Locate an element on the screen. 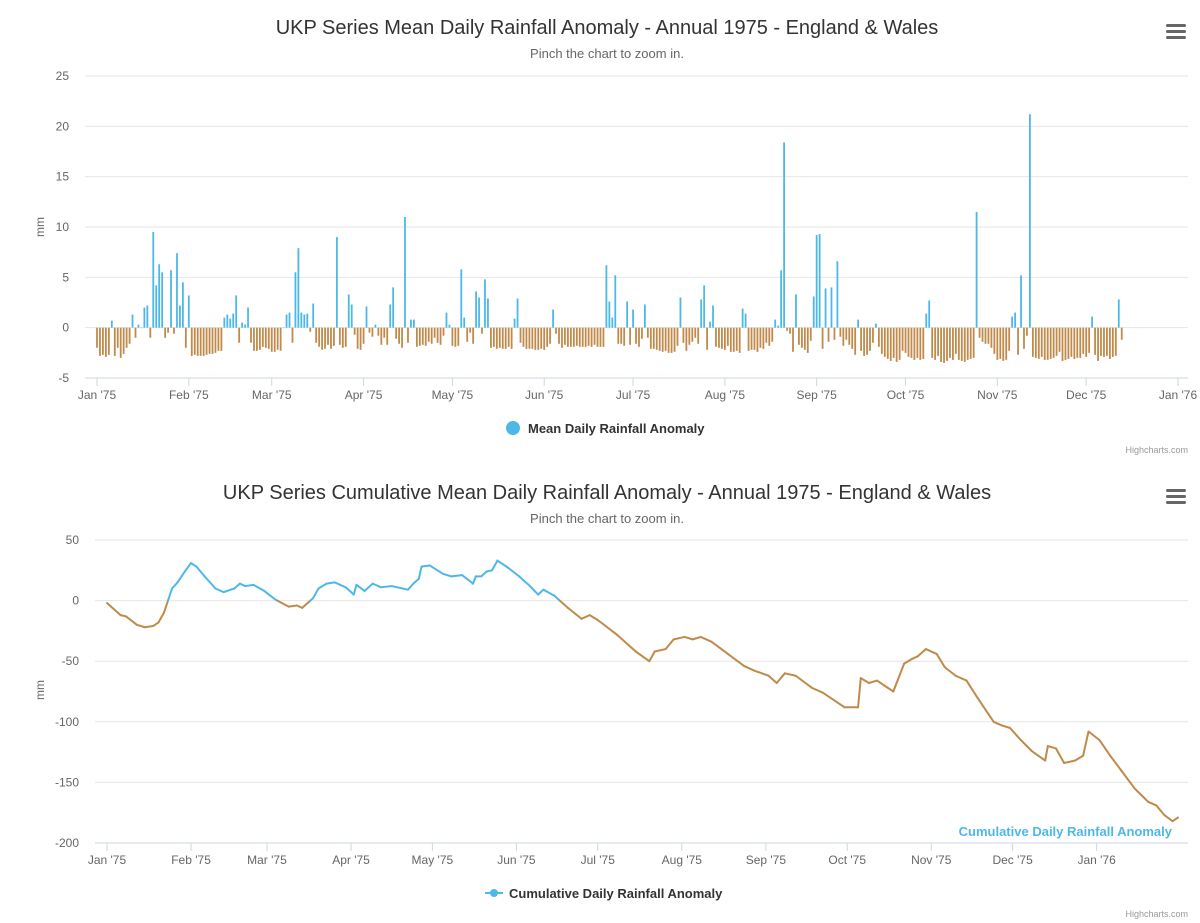 The width and height of the screenshot is (1200, 923). chart-1-legend-label: Mean Daily Rainfall Anomaly is located at coordinates (616, 428).